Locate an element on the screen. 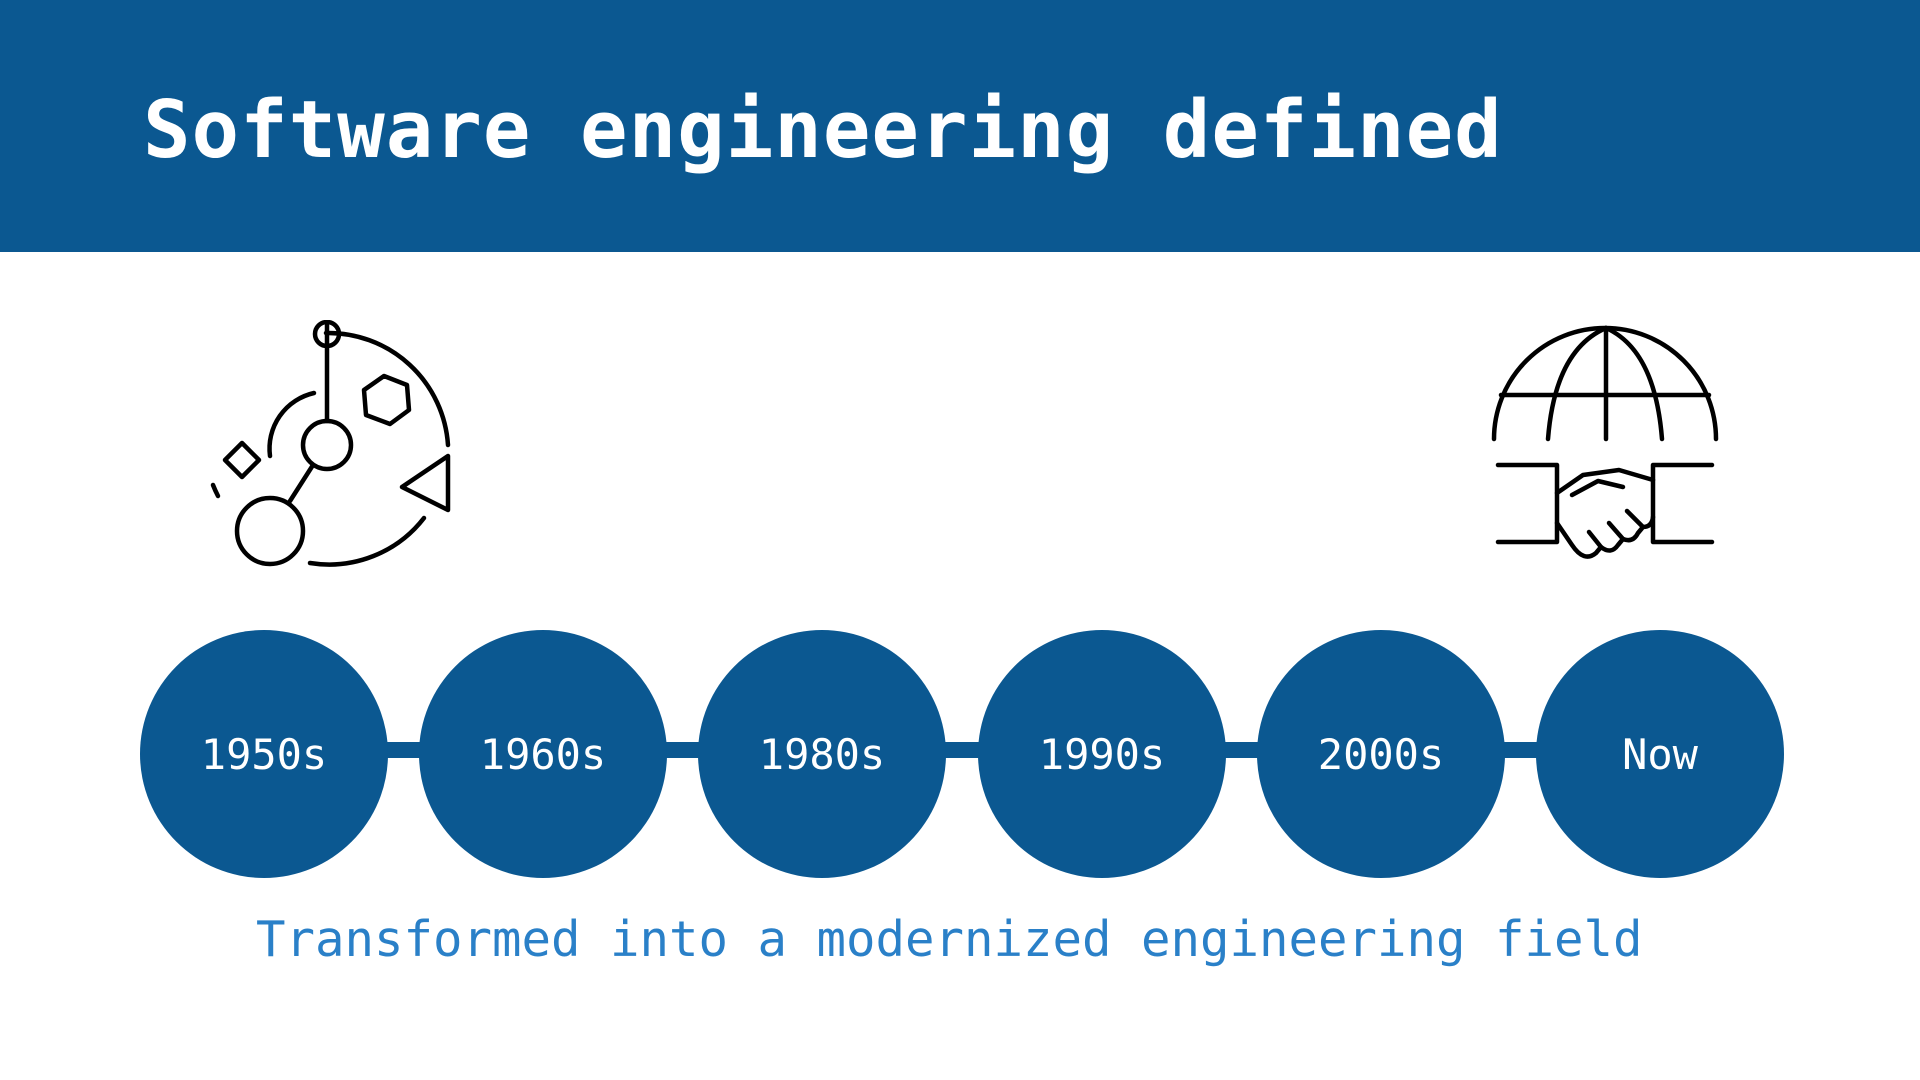 The image size is (1920, 1080). era-circle-1980s: 1980s is located at coordinates (822, 754).